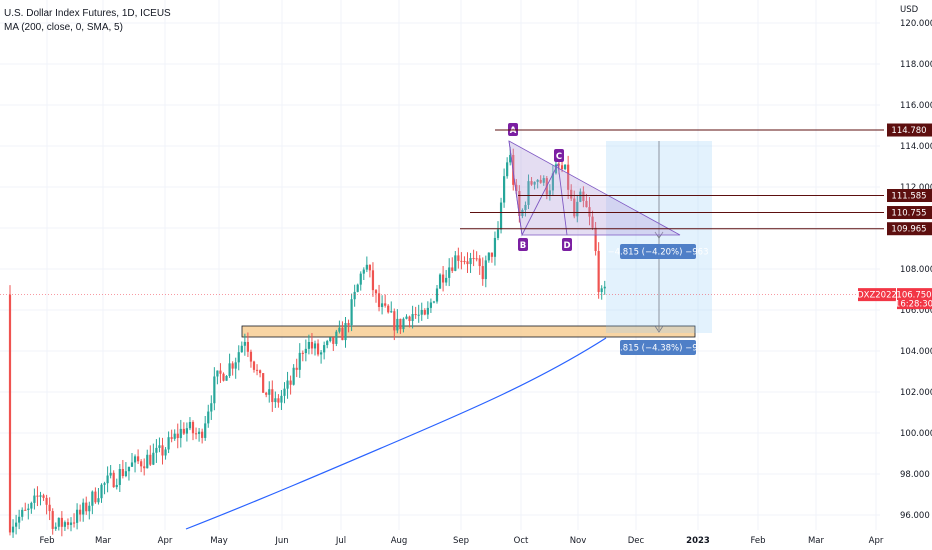  I want to click on price-tick: 104.000, so click(916, 352).